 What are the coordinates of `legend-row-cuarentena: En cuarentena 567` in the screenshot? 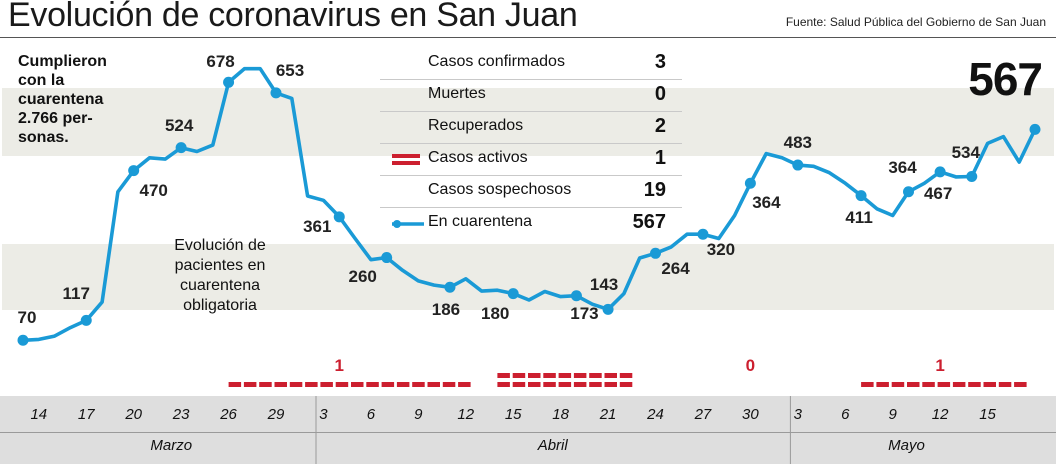 It's located at (531, 223).